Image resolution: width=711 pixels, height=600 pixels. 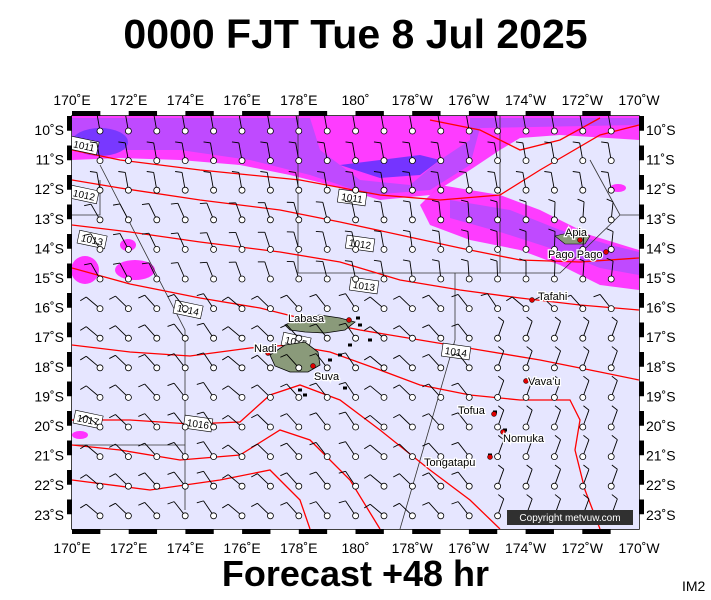 I want to click on svg-text: 1016, so click(x=198, y=425).